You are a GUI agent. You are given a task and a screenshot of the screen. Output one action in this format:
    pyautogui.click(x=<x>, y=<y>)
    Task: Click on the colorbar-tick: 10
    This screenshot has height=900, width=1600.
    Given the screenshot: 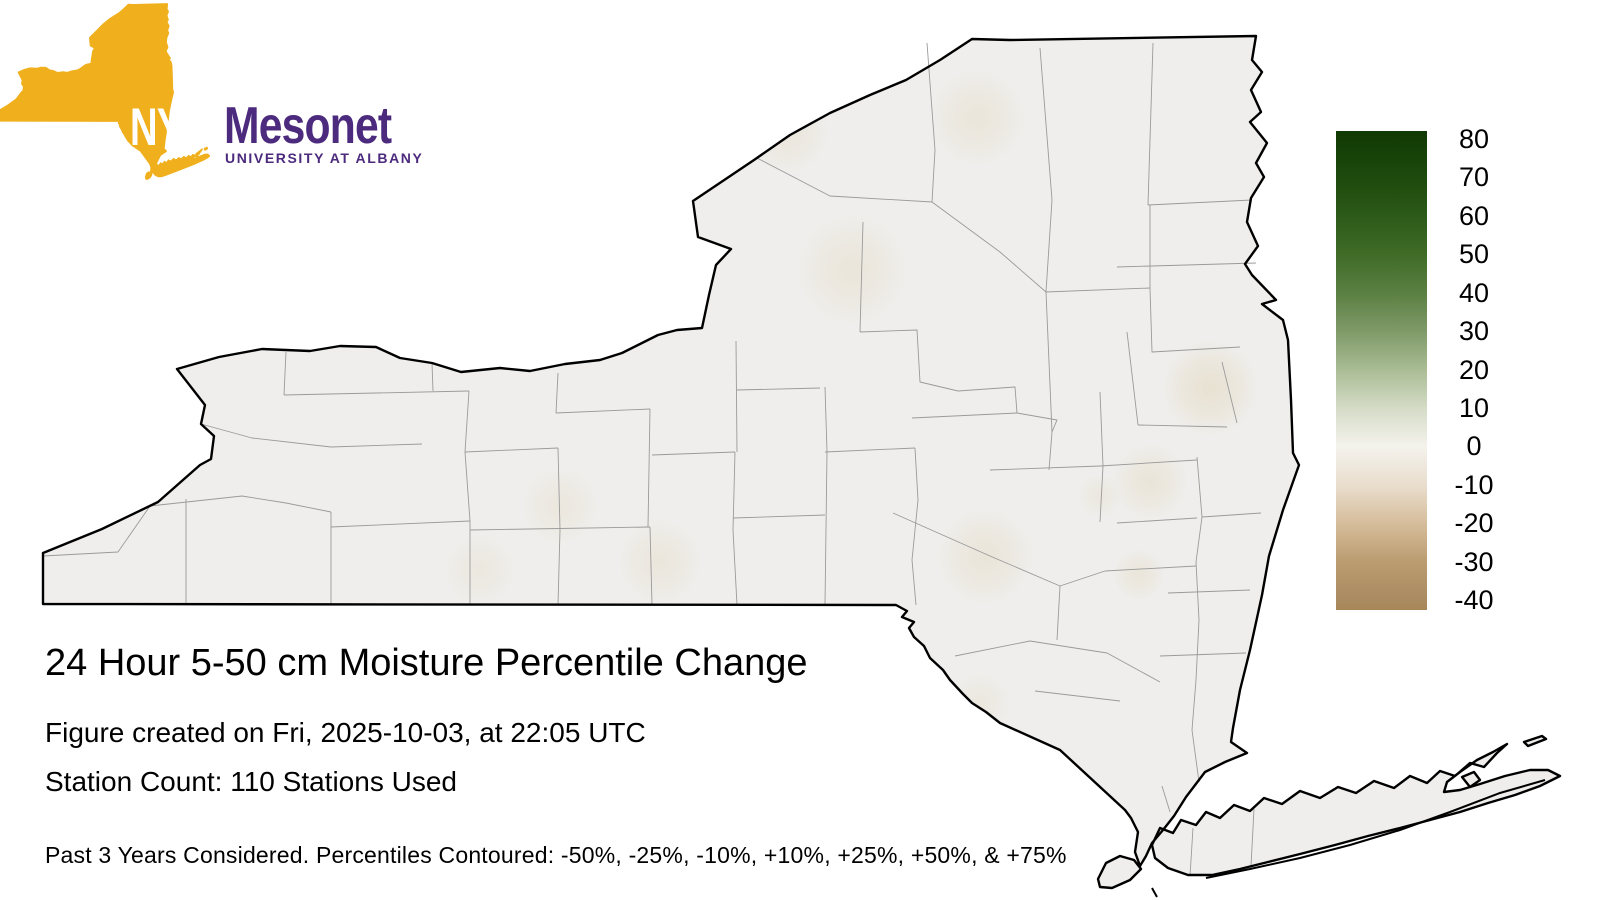 What is the action you would take?
    pyautogui.click(x=1474, y=408)
    